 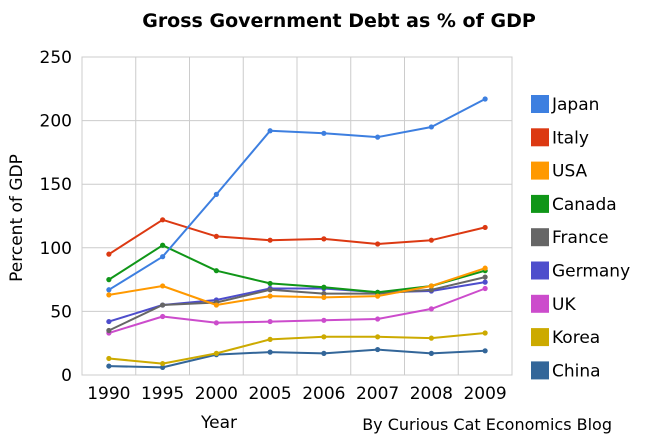 I want to click on legend-label-france: France, so click(x=580, y=238).